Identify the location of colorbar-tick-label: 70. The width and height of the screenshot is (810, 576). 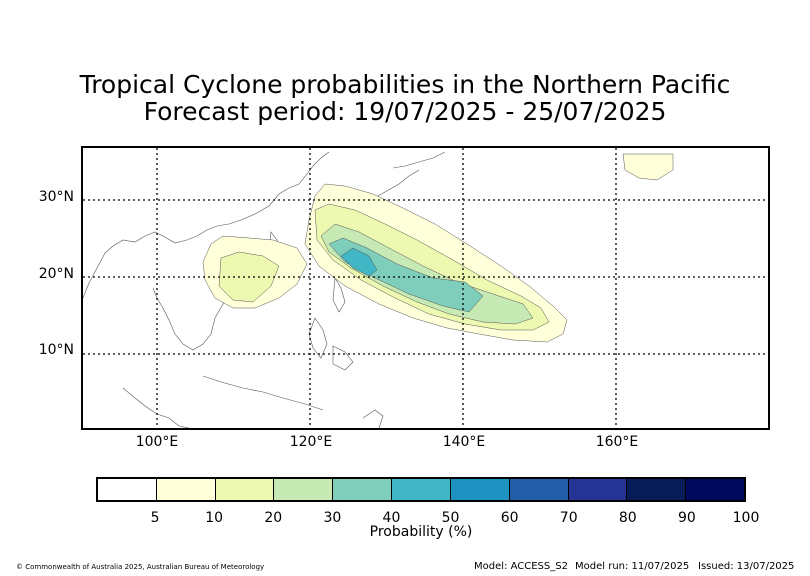
(568, 518).